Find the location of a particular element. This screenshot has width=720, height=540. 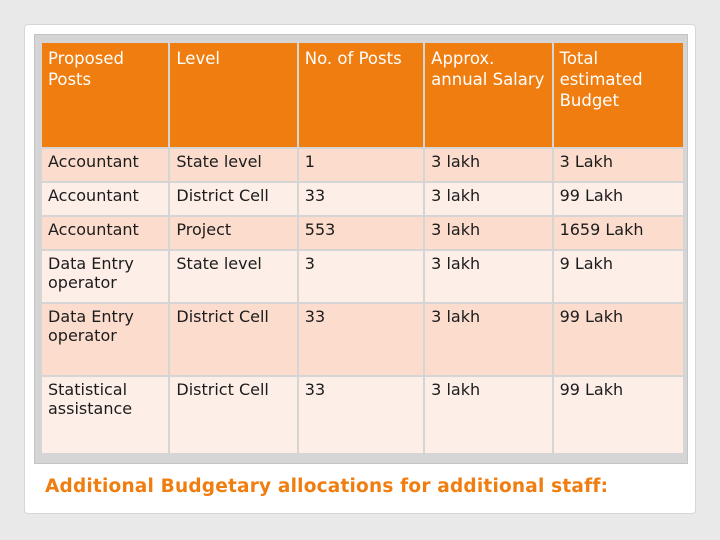

cell-budget: 3 Lakh is located at coordinates (618, 165).